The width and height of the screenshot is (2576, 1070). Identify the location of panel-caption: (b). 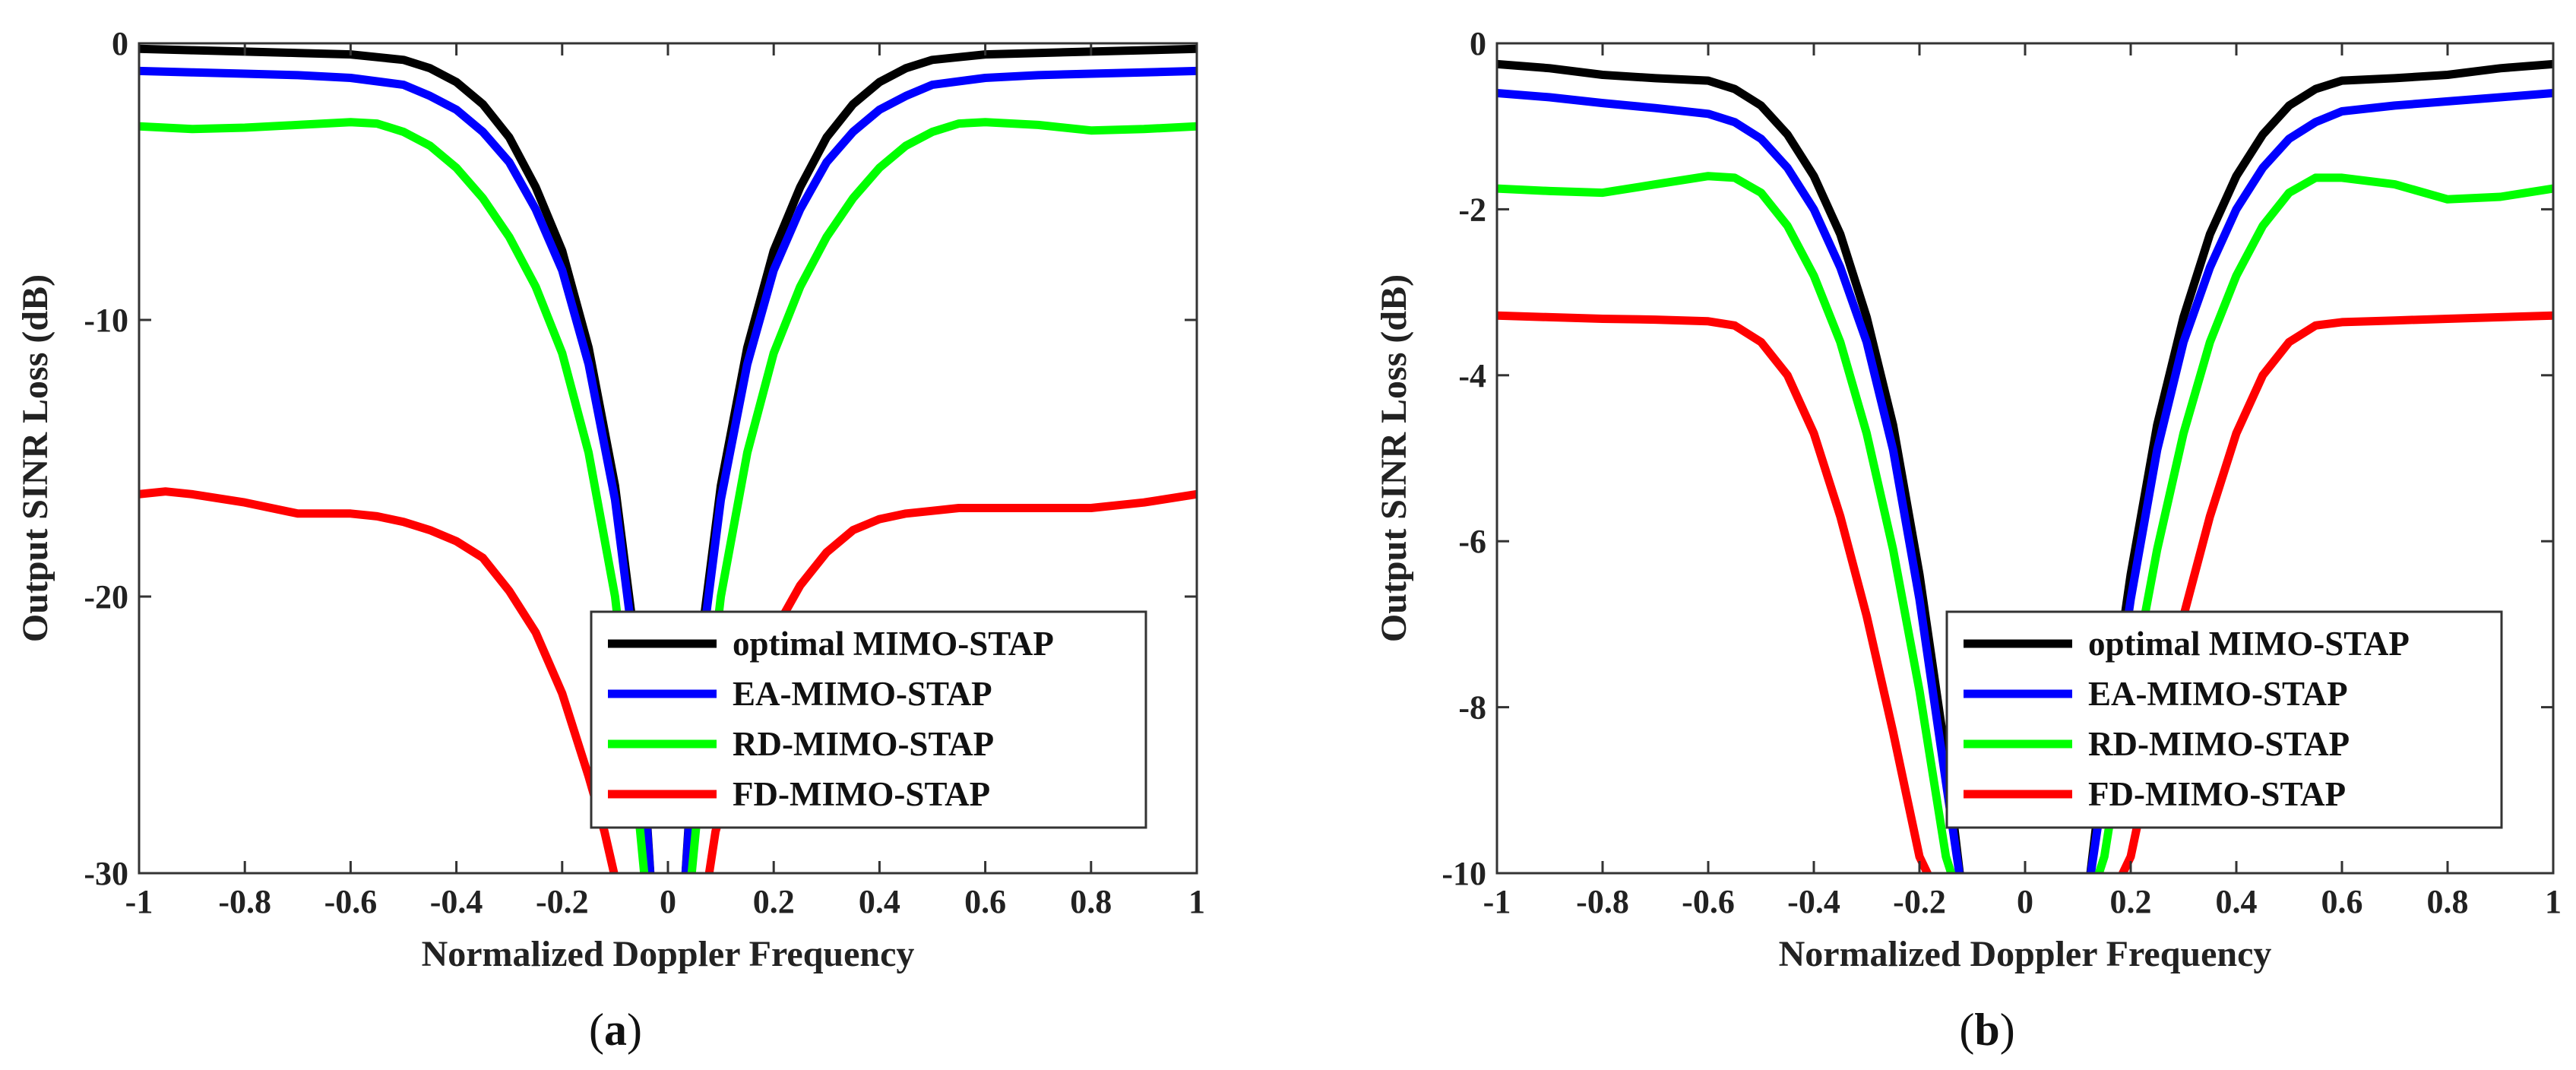
(1986, 1030).